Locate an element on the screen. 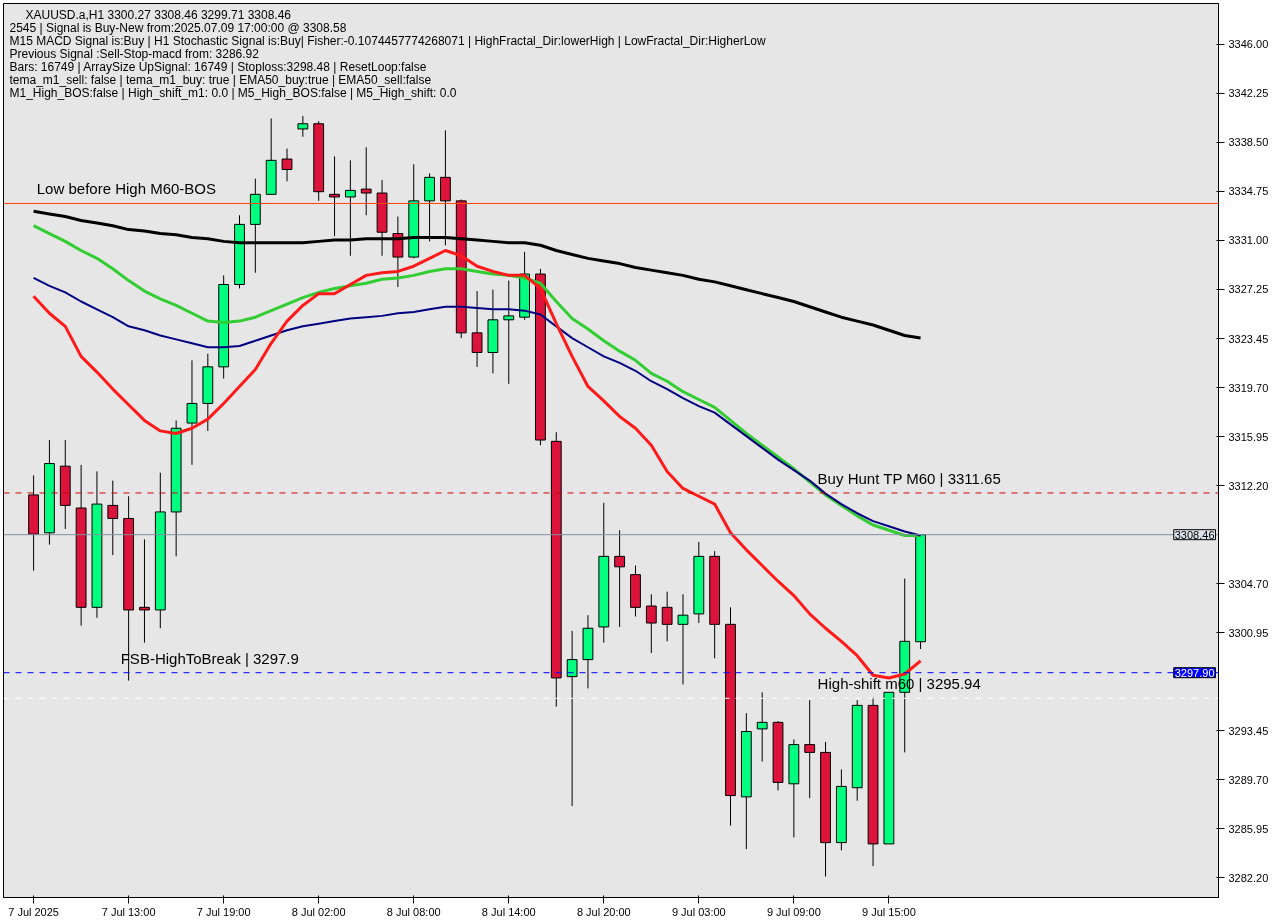  x-tick-label: 8 Jul 08:00 is located at coordinates (413, 911).